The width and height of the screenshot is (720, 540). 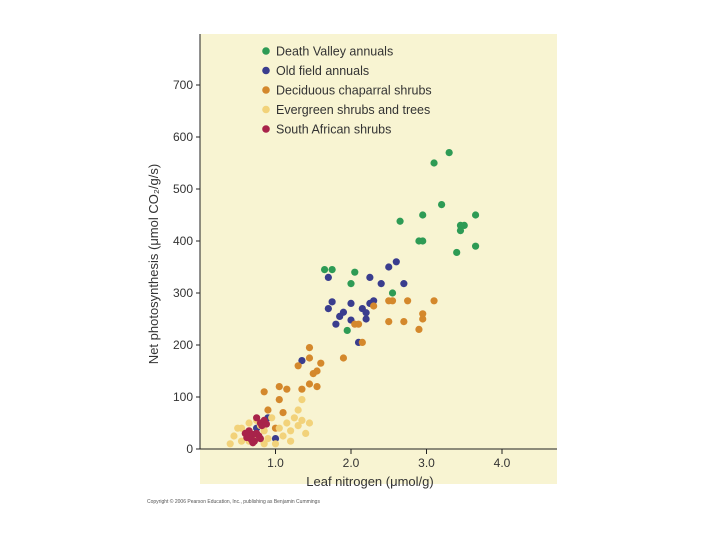 What do you see at coordinates (183, 345) in the screenshot?
I see `y-tick-label: 200` at bounding box center [183, 345].